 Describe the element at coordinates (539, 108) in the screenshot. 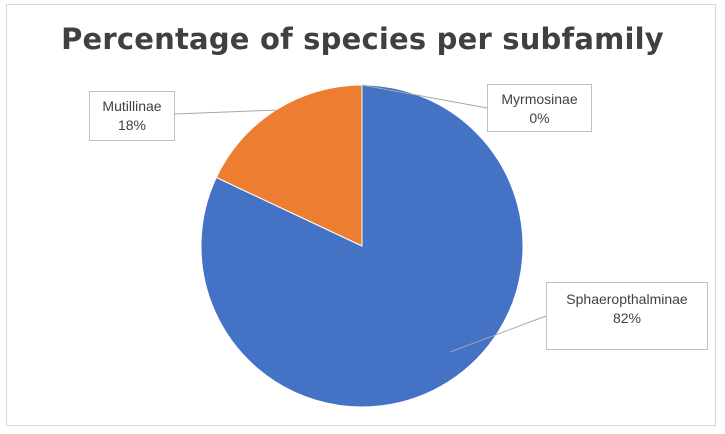

I see `data-label-myrmosinae: Myrmosinae 0%` at that location.